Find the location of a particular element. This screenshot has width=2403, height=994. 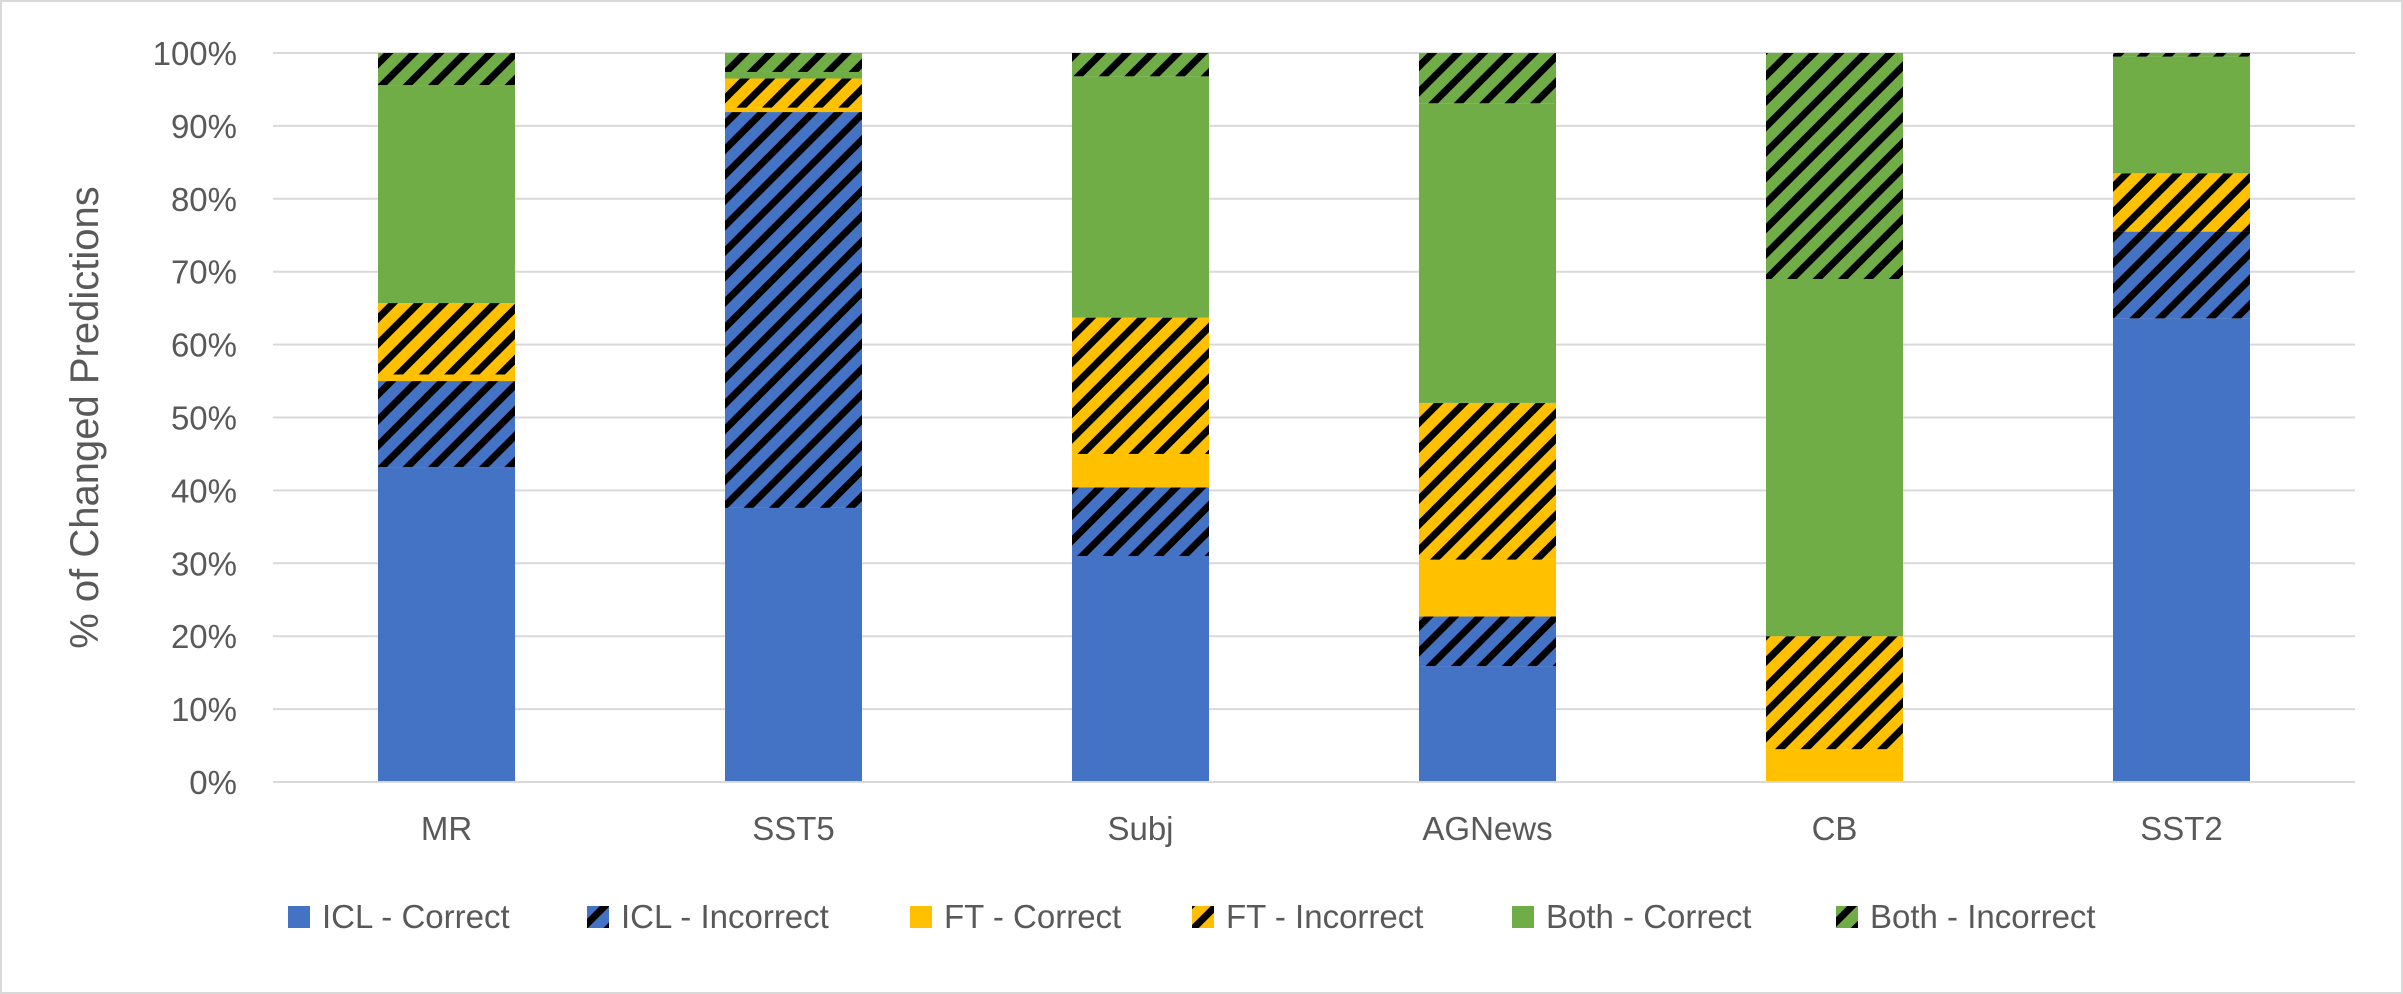

bar-segment-cb-both-incorrect is located at coordinates (1834, 166).